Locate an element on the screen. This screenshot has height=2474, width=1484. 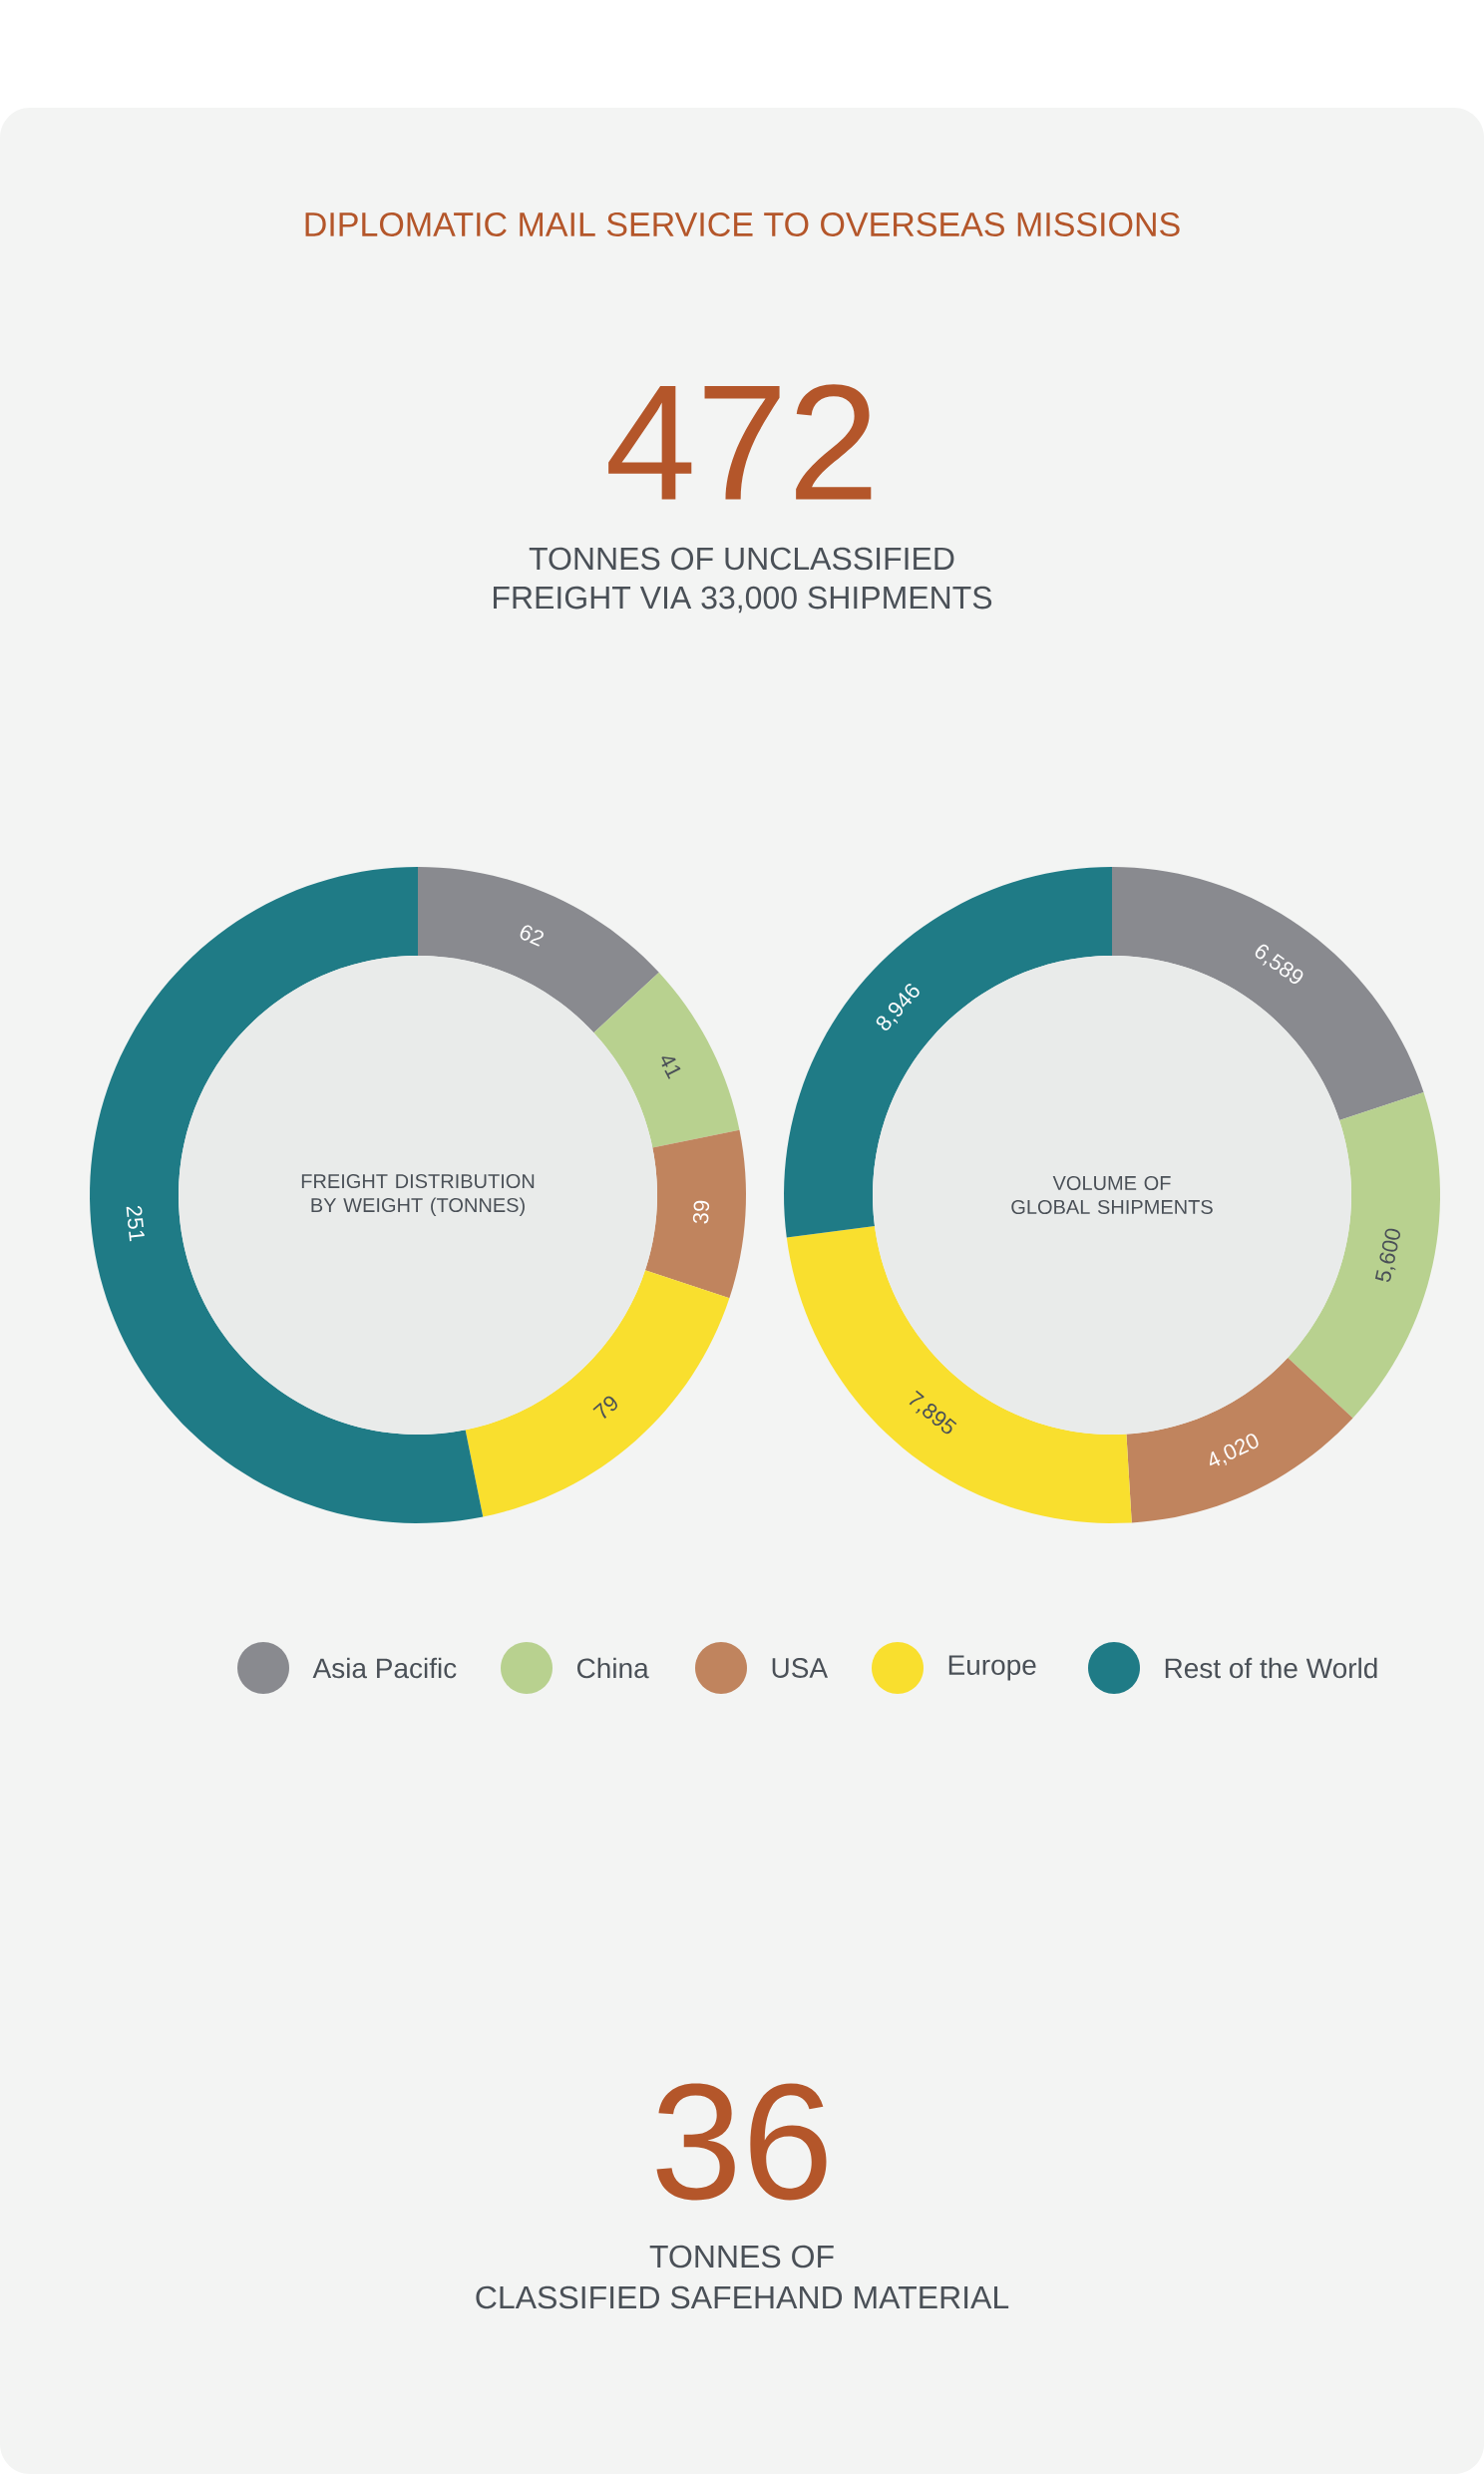
text: FREIGHT VIA 33,000 SHIPMENTS is located at coordinates (743, 600).